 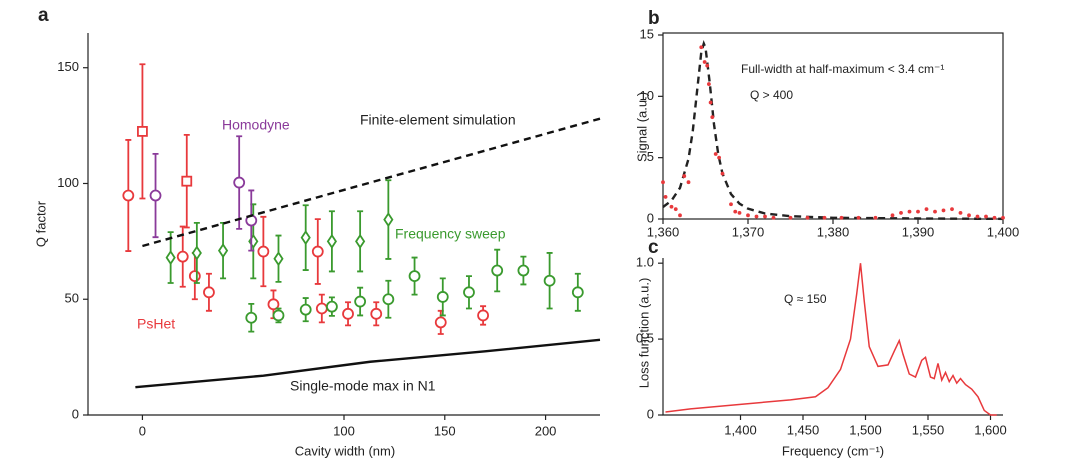 I want to click on series-label: Finite-element simulation, so click(x=438, y=120).